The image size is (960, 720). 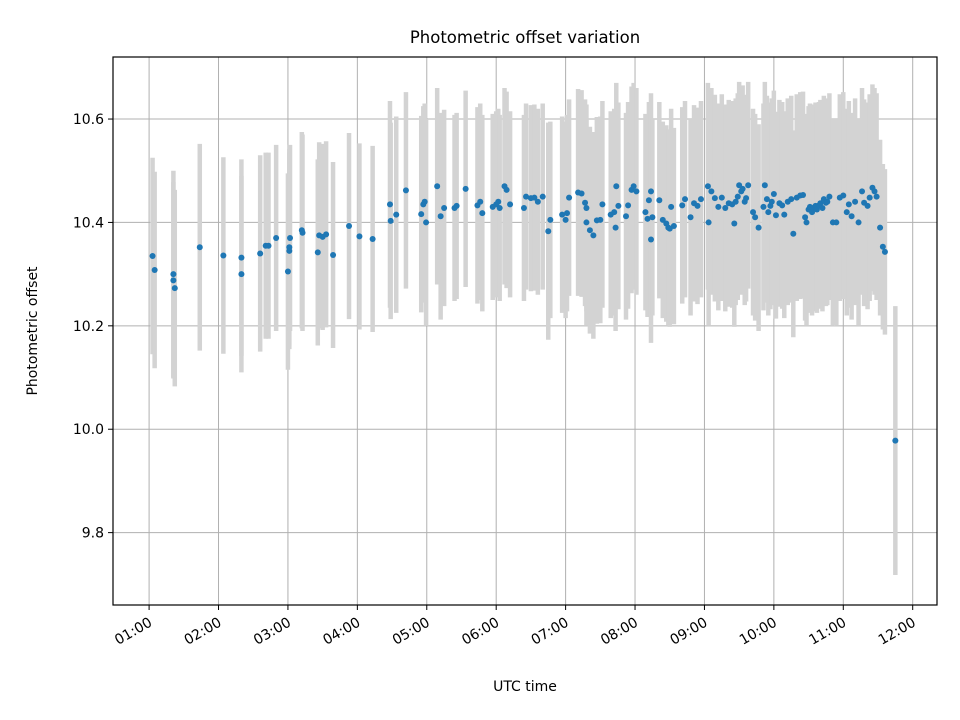 What do you see at coordinates (33, 331) in the screenshot?
I see `y-axis-label: Photometric offset` at bounding box center [33, 331].